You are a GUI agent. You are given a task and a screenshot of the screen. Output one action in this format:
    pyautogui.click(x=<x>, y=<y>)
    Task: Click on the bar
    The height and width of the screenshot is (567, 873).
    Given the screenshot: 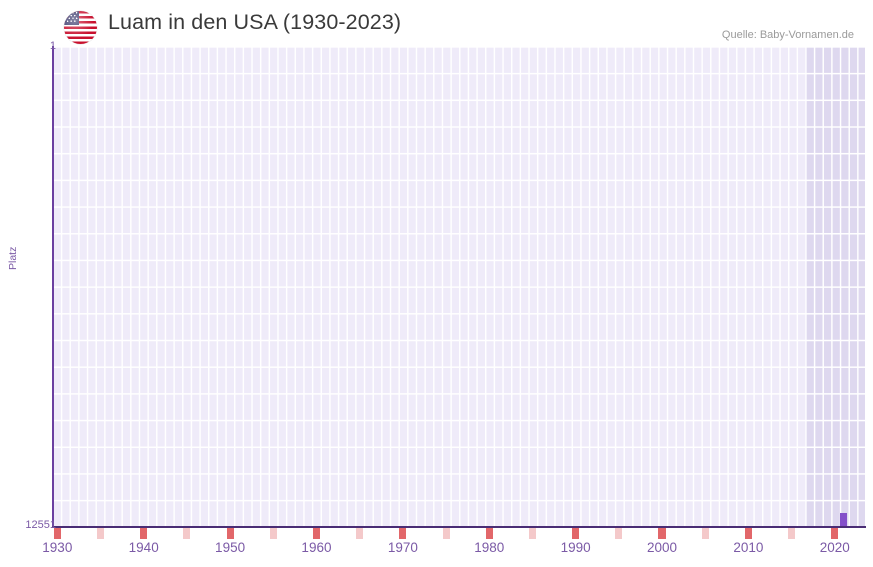 What is the action you would take?
    pyautogui.click(x=843, y=519)
    